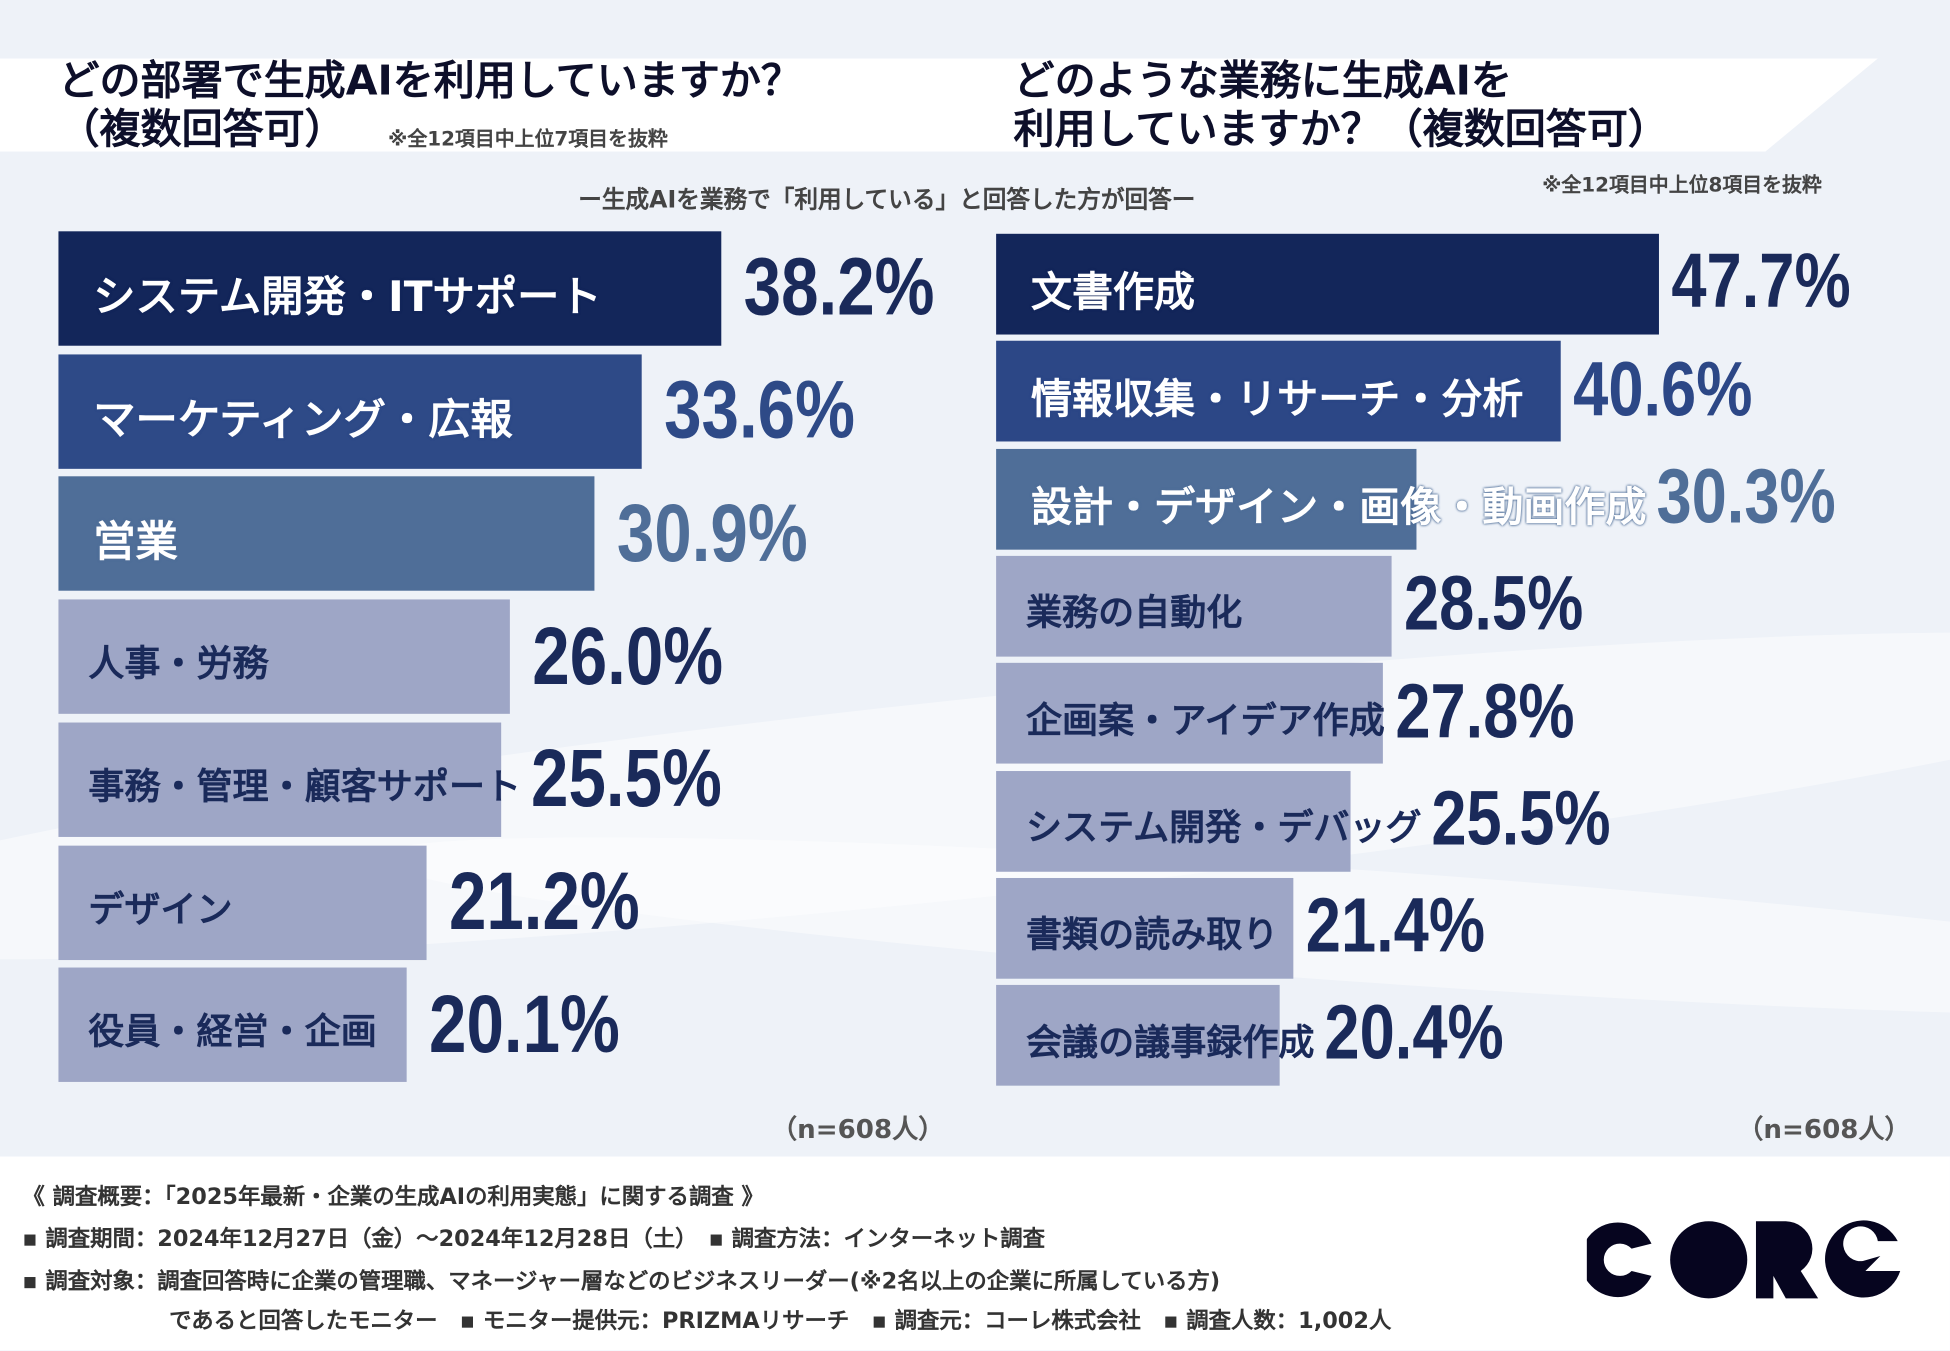 Image resolution: width=1950 pixels, height=1351 pixels. Describe the element at coordinates (1662, 389) in the screenshot. I see `bar-value-label: 40.6%` at that location.